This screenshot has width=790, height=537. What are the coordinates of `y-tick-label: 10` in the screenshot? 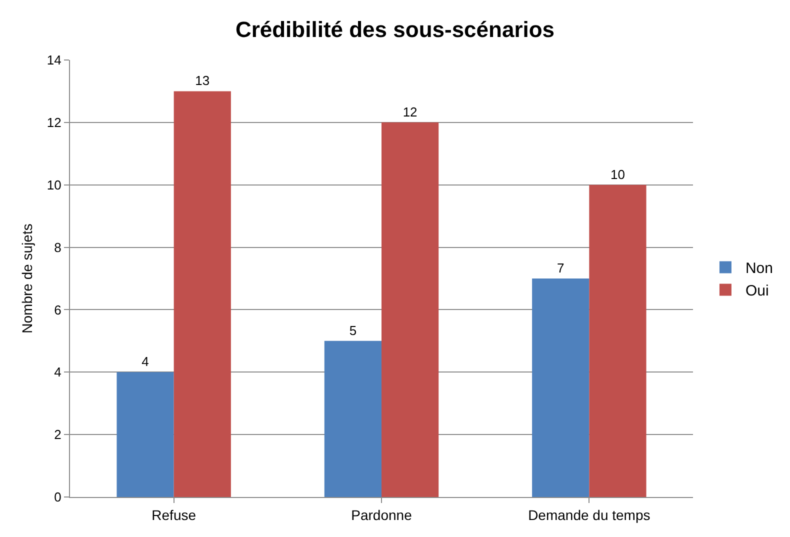 It's located at (54, 184).